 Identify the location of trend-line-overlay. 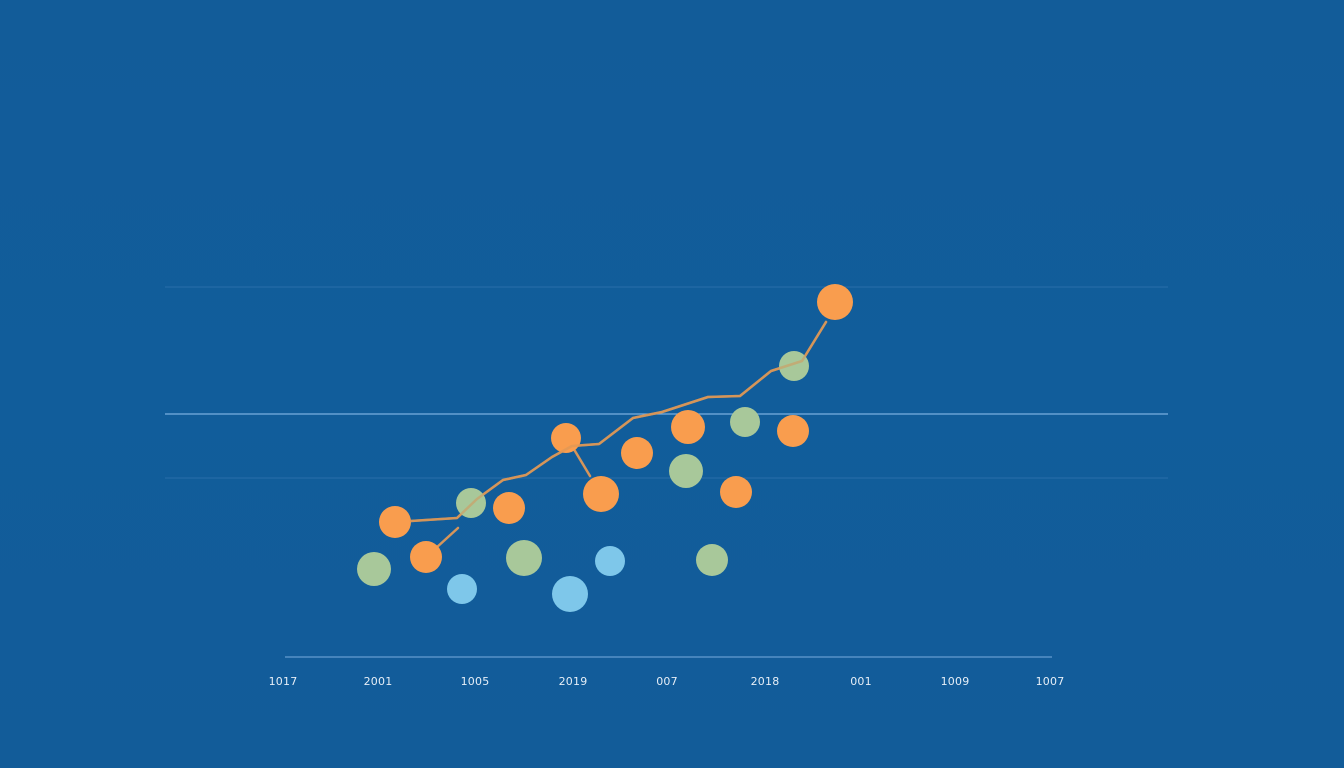
(618, 421).